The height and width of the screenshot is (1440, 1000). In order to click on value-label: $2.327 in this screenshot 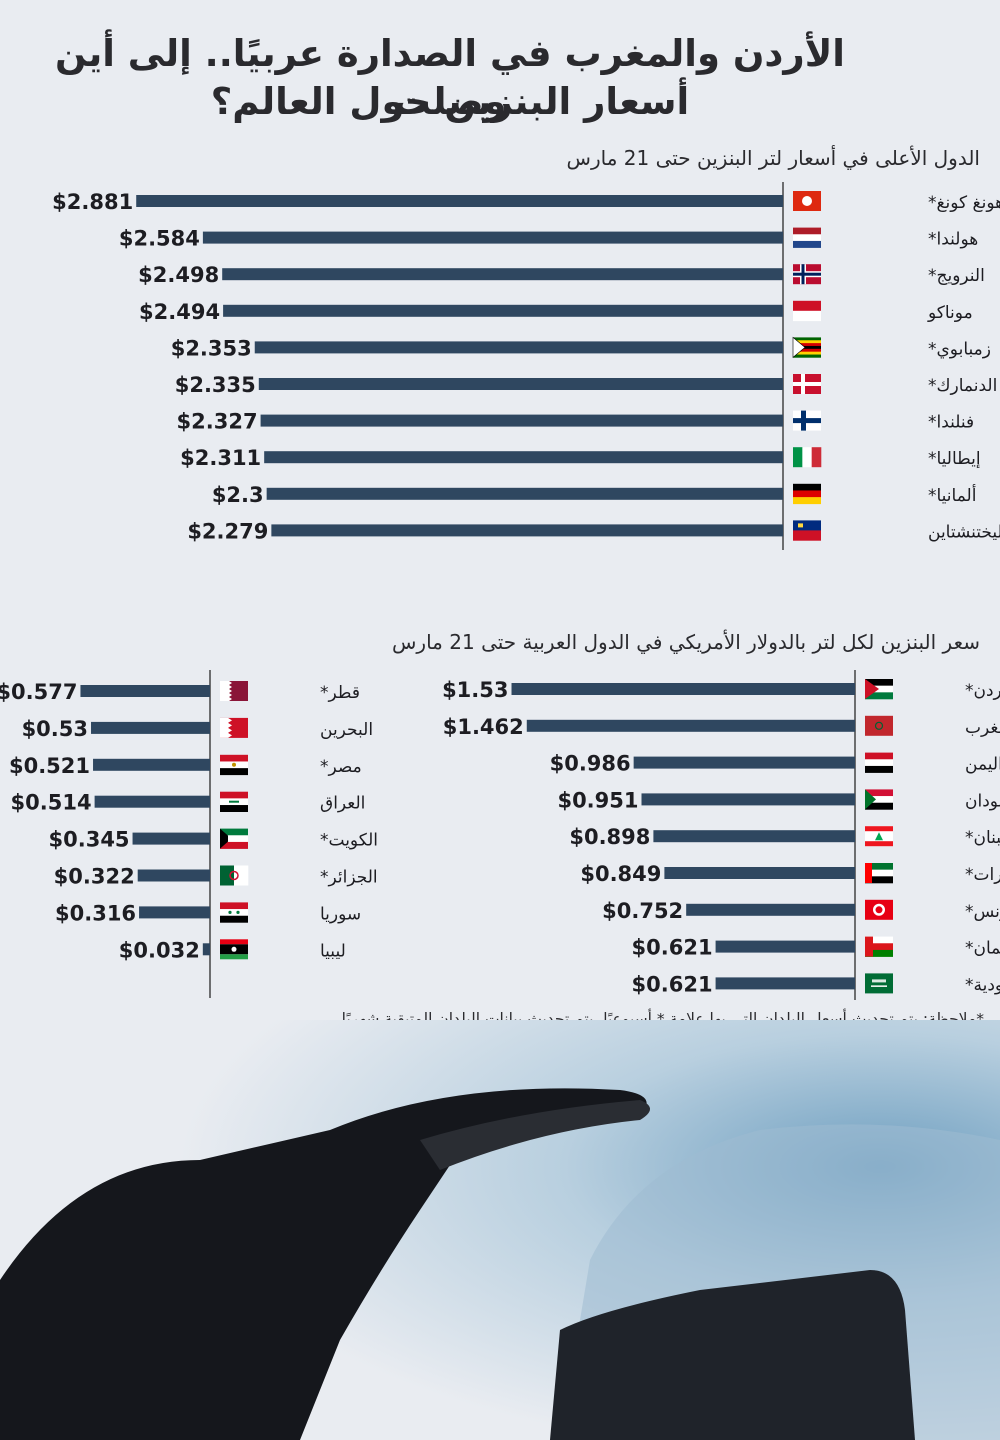, I will do `click(217, 422)`.